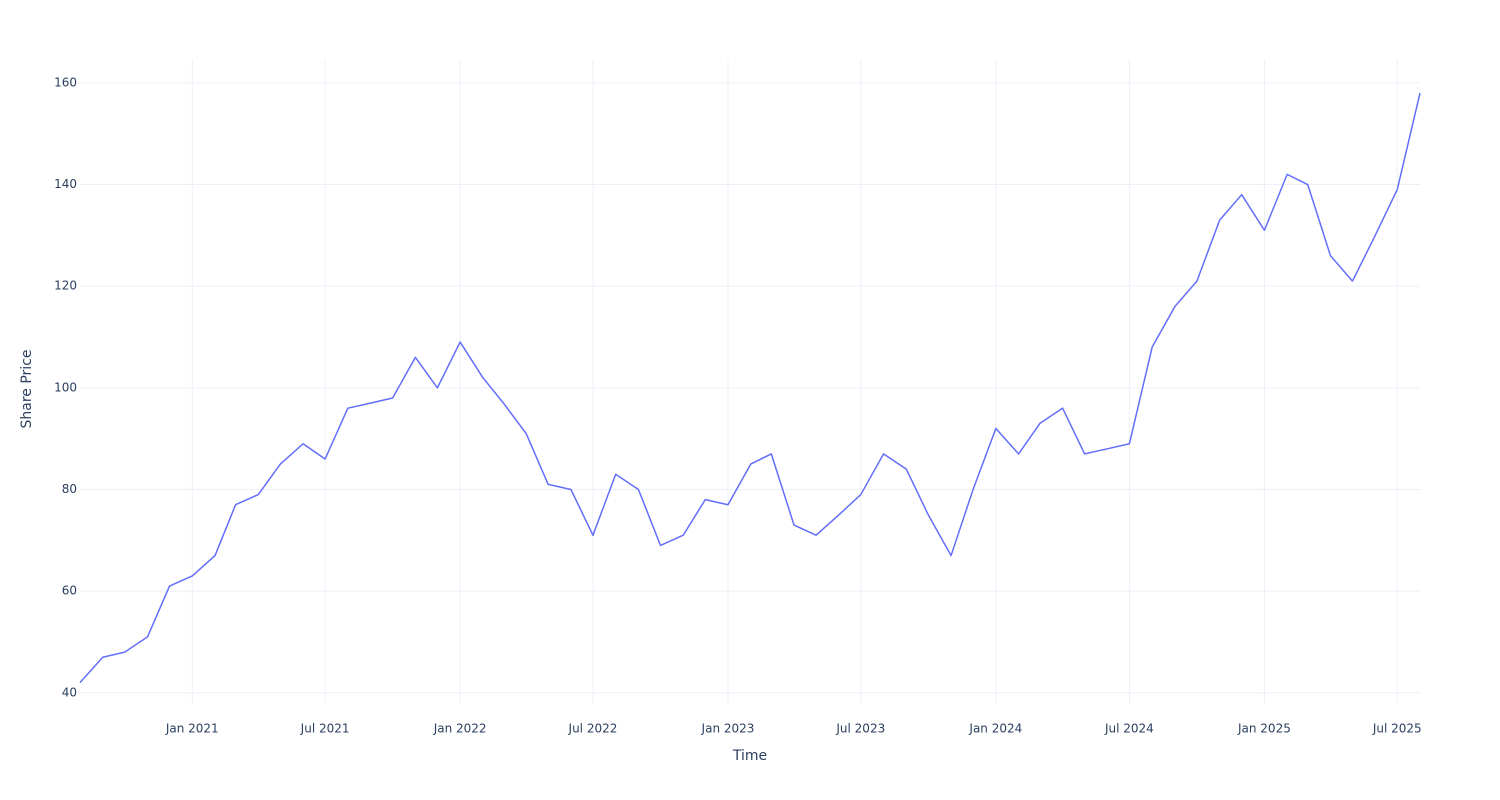 The width and height of the screenshot is (1500, 800). I want to click on x-tick-label: Jul 2023, so click(860, 729).